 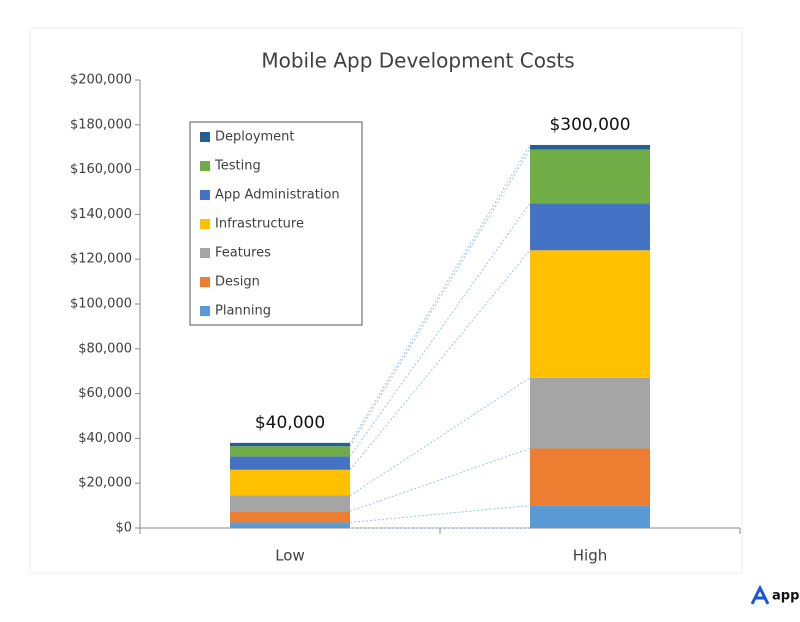 What do you see at coordinates (105, 348) in the screenshot?
I see `y-tick-label: $80,000` at bounding box center [105, 348].